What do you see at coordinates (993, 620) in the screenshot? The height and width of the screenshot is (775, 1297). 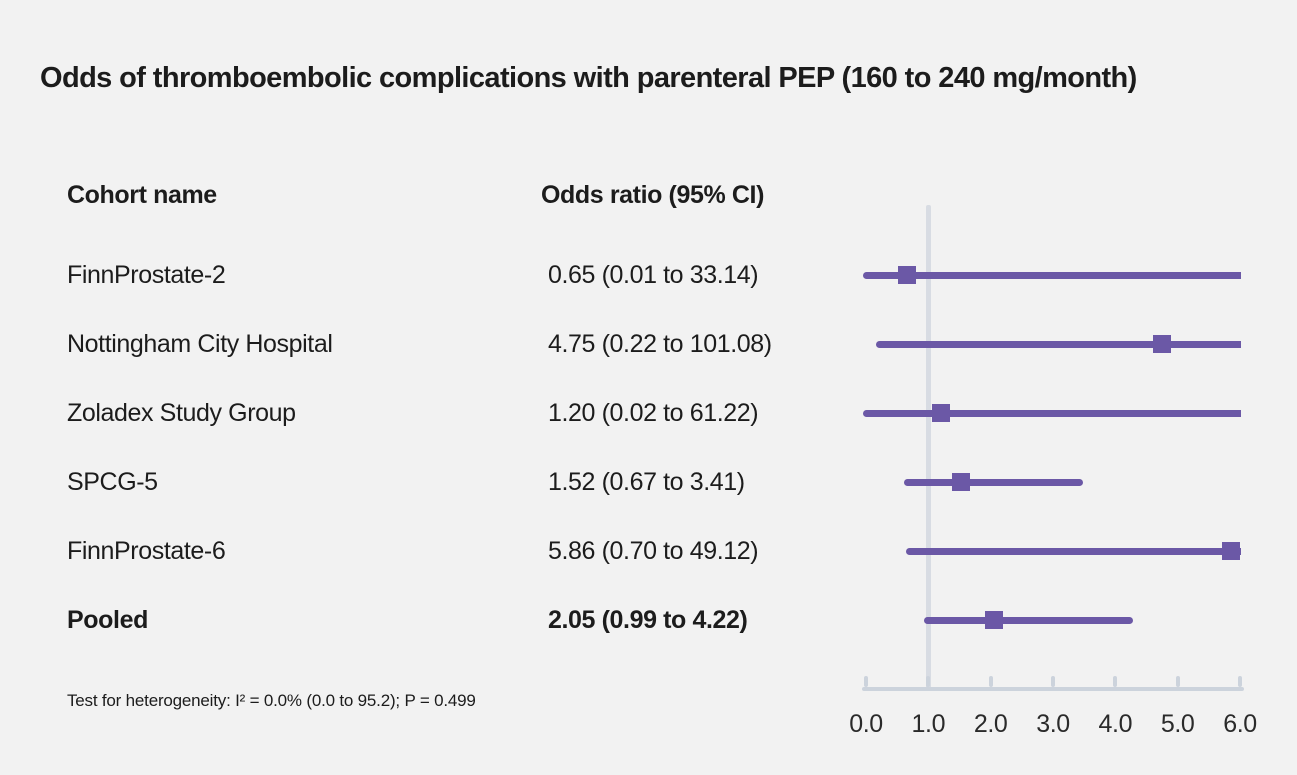 I see `pooled-estimate-marker` at bounding box center [993, 620].